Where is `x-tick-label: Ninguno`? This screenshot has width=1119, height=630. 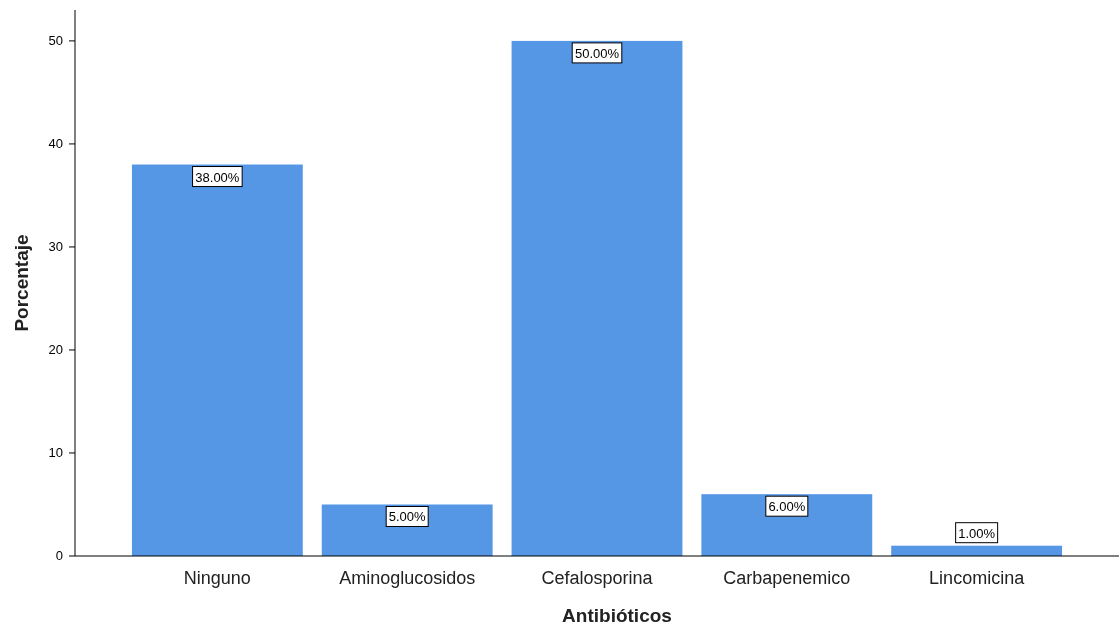
x-tick-label: Ninguno is located at coordinates (217, 578).